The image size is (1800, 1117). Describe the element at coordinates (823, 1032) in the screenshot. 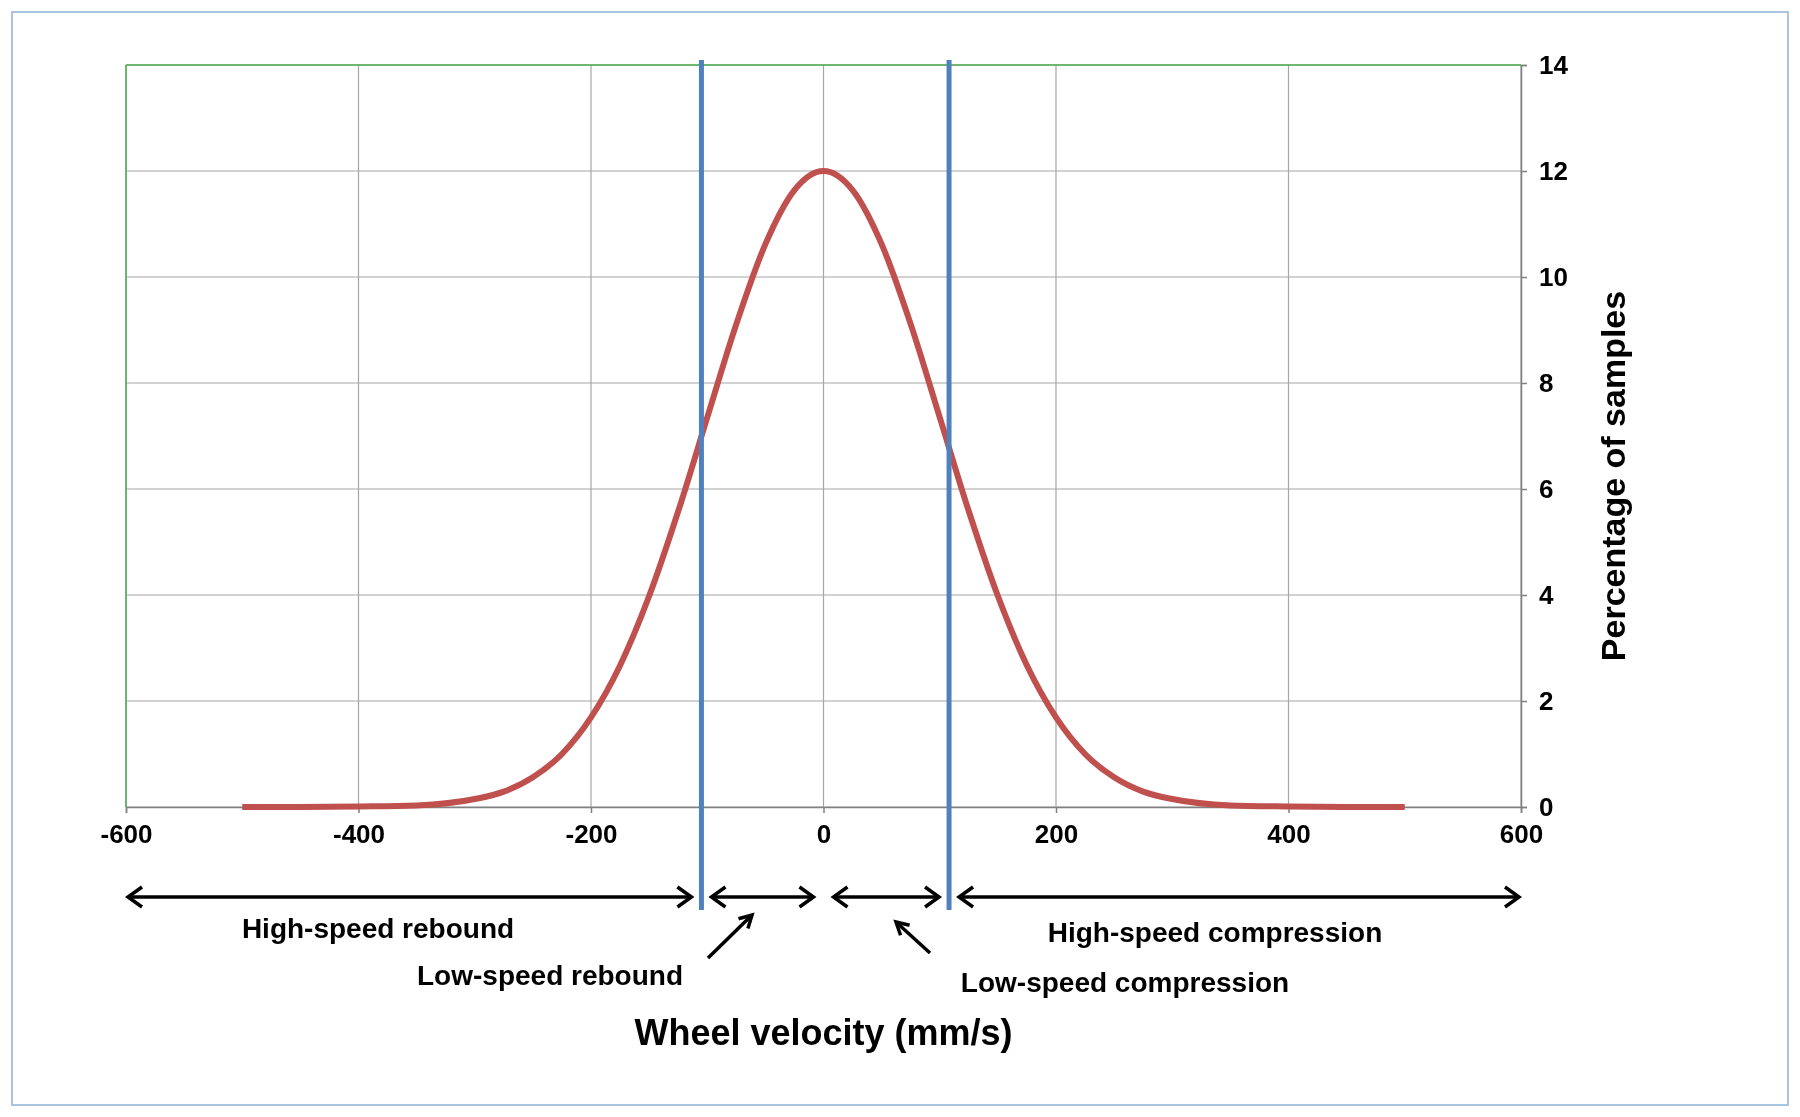

I see `x-axis-title: Wheel velocity (mm/s)` at that location.